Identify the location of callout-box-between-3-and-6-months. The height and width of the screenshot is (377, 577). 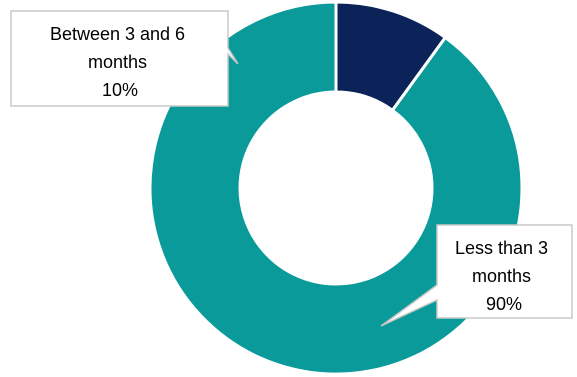
(124, 58).